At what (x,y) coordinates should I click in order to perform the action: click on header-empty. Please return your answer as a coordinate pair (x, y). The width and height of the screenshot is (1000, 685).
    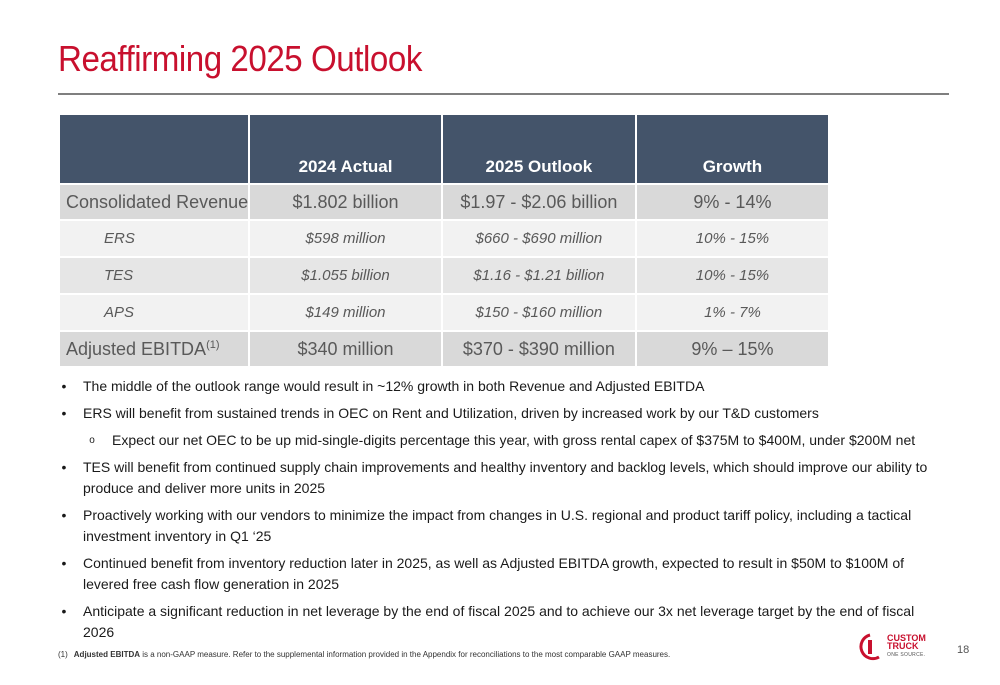
    Looking at the image, I should click on (154, 149).